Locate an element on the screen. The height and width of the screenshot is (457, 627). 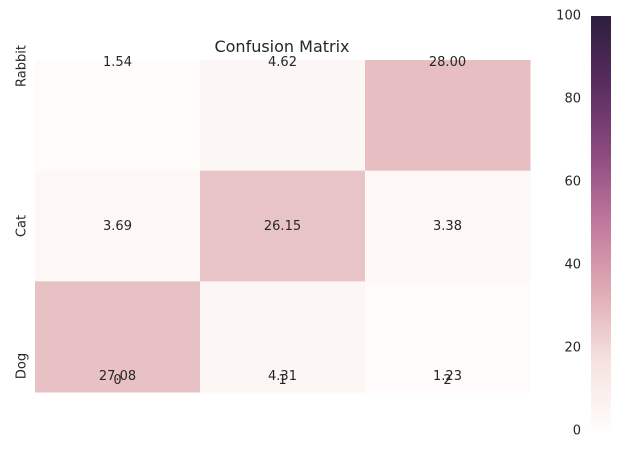
colorbar: 0 20 40 60 80 100 is located at coordinates (583, 224).